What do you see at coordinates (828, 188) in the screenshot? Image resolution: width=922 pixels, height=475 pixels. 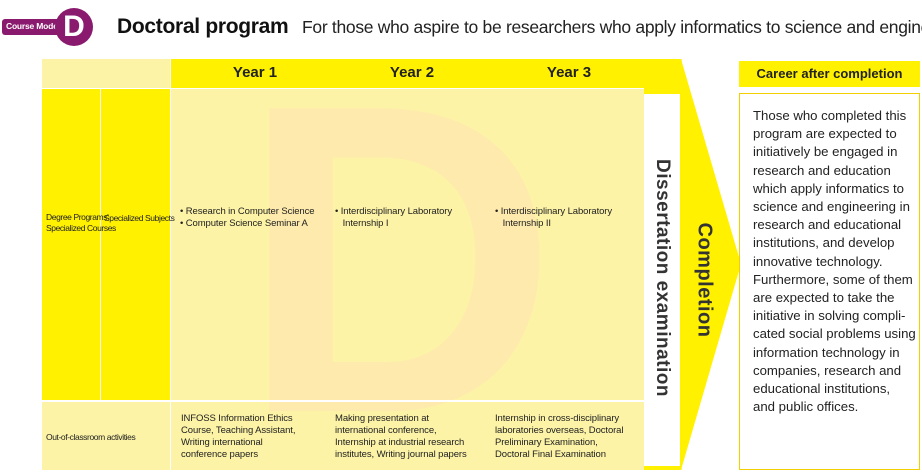 I see `career-line: which apply informatics to` at bounding box center [828, 188].